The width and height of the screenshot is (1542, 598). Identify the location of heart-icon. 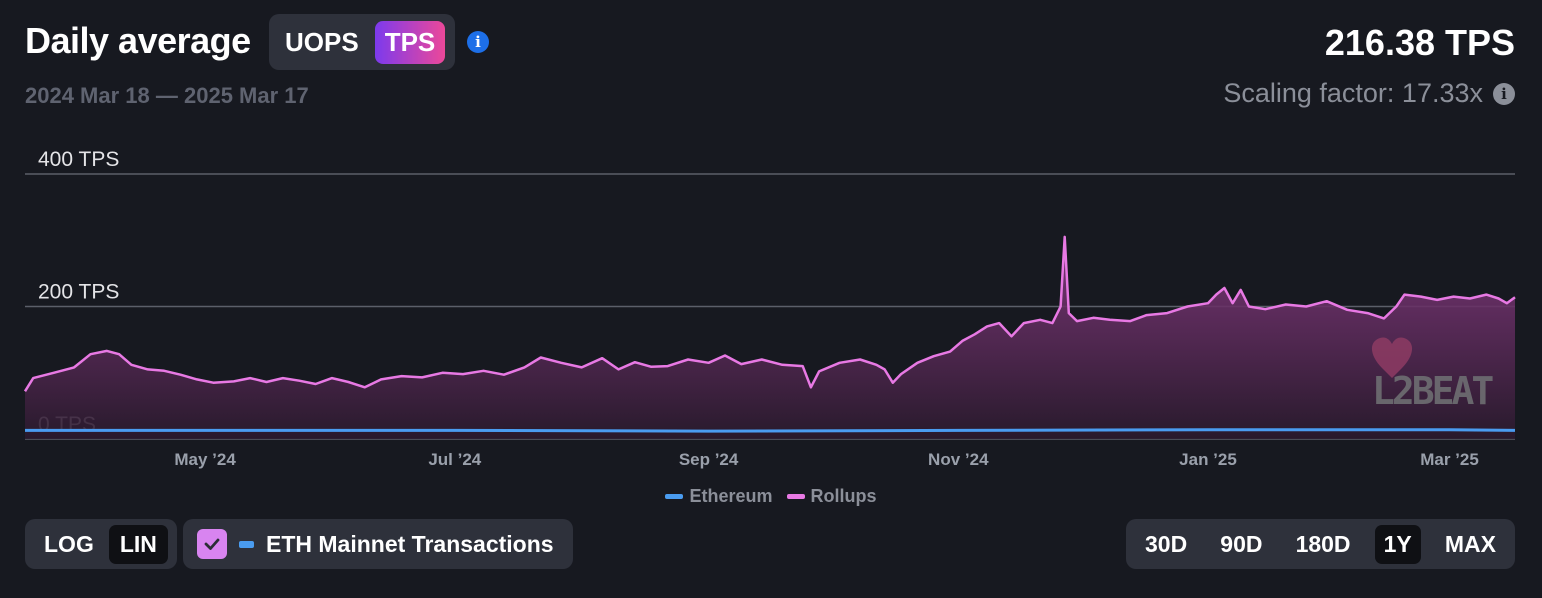
(1392, 357).